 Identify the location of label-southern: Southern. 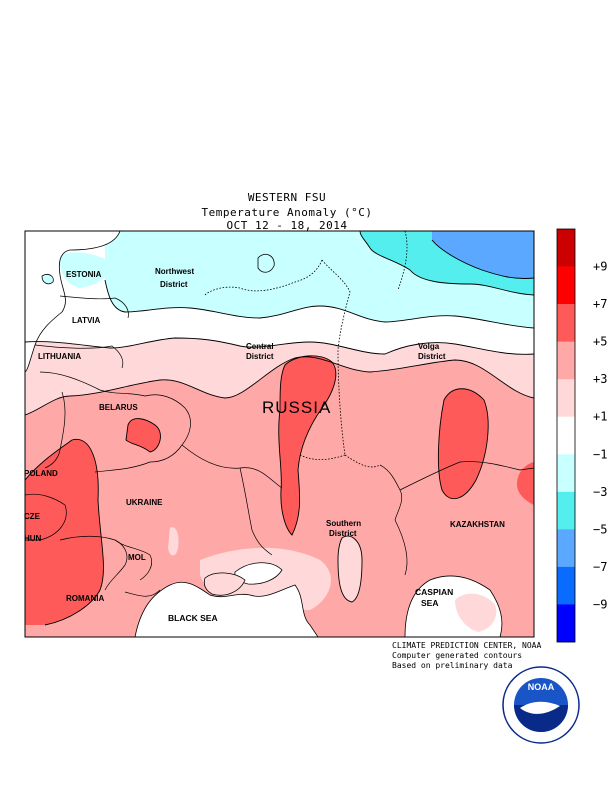
(343, 523).